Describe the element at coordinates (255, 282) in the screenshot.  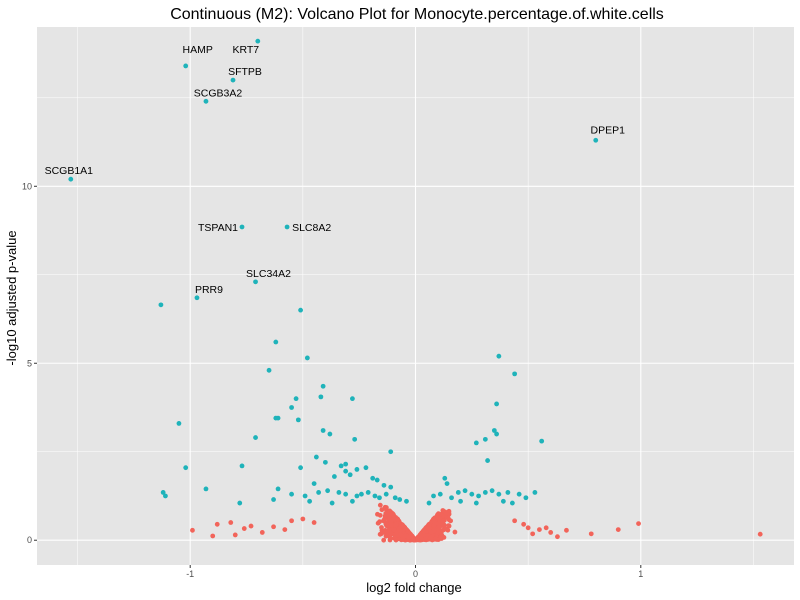
I see `gene-point-slc34a2` at that location.